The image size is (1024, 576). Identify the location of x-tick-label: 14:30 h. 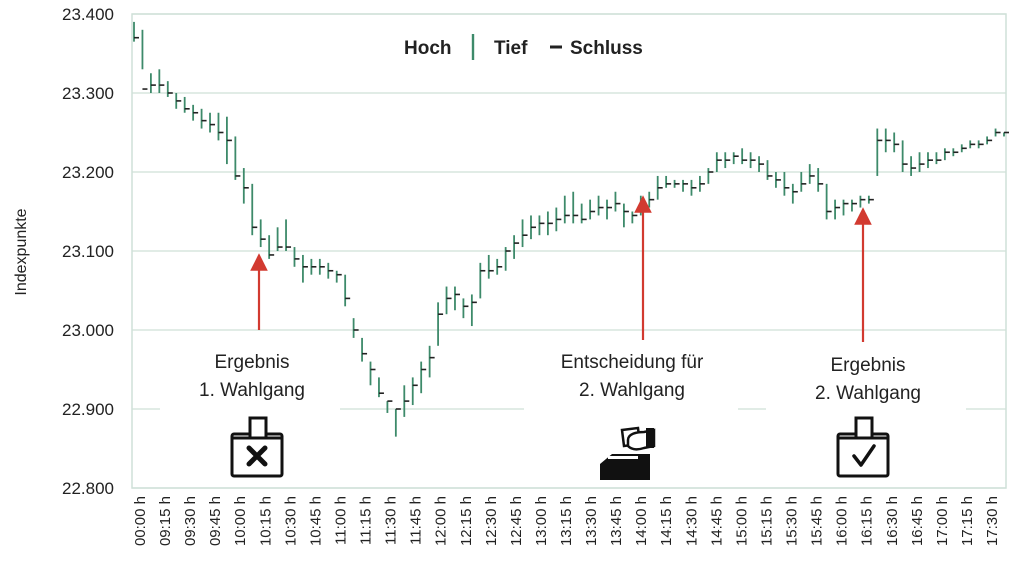
(691, 521).